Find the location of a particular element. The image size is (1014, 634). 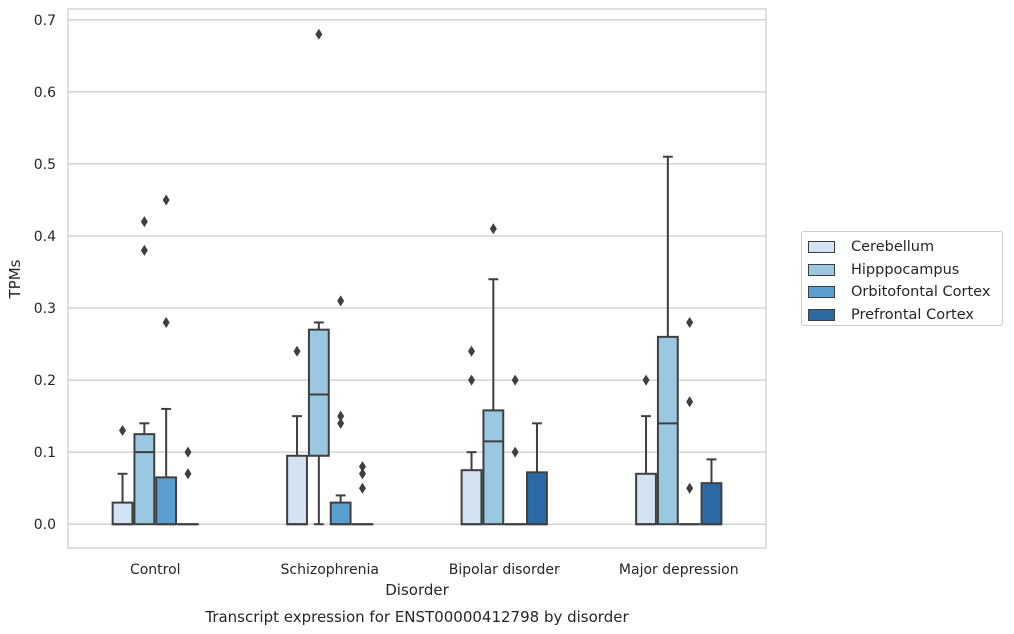

y-tick-label: 0.1 is located at coordinates (45, 453).